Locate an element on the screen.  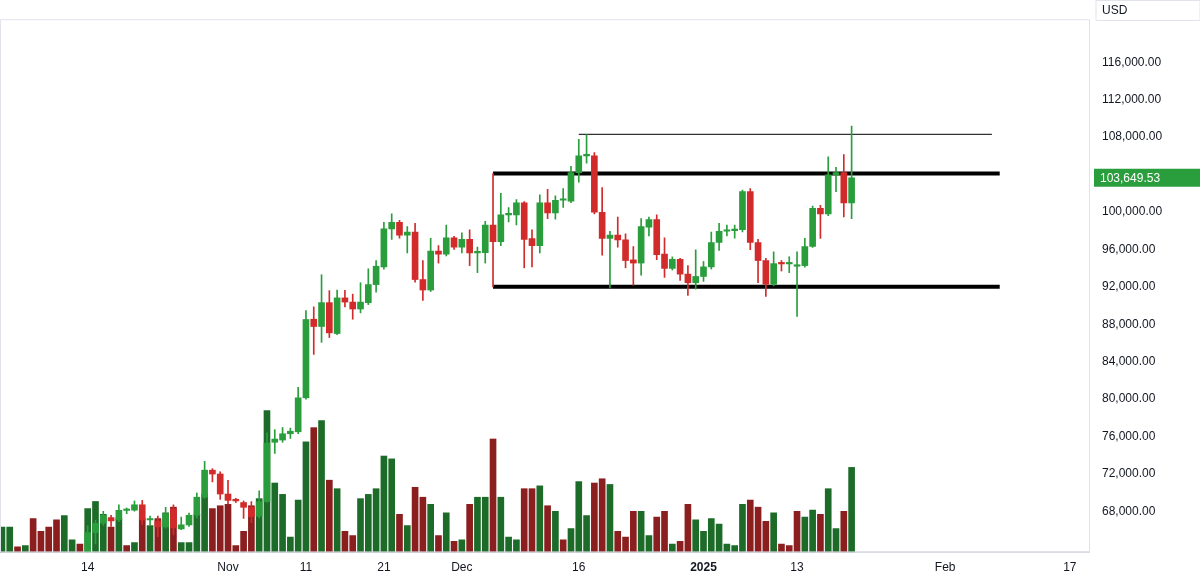
x-tick-label: Nov is located at coordinates (228, 567).